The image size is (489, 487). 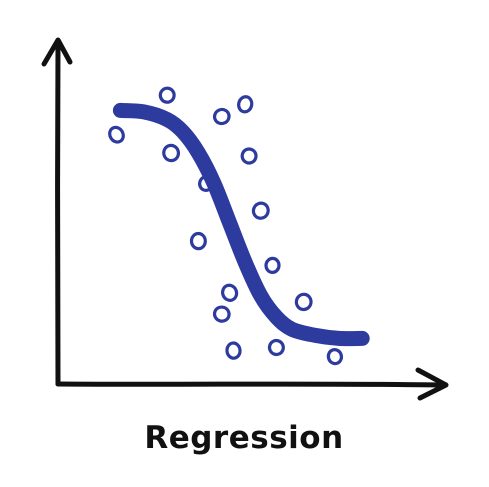 I want to click on x-axis-arrowhead-icon, so click(x=432, y=384).